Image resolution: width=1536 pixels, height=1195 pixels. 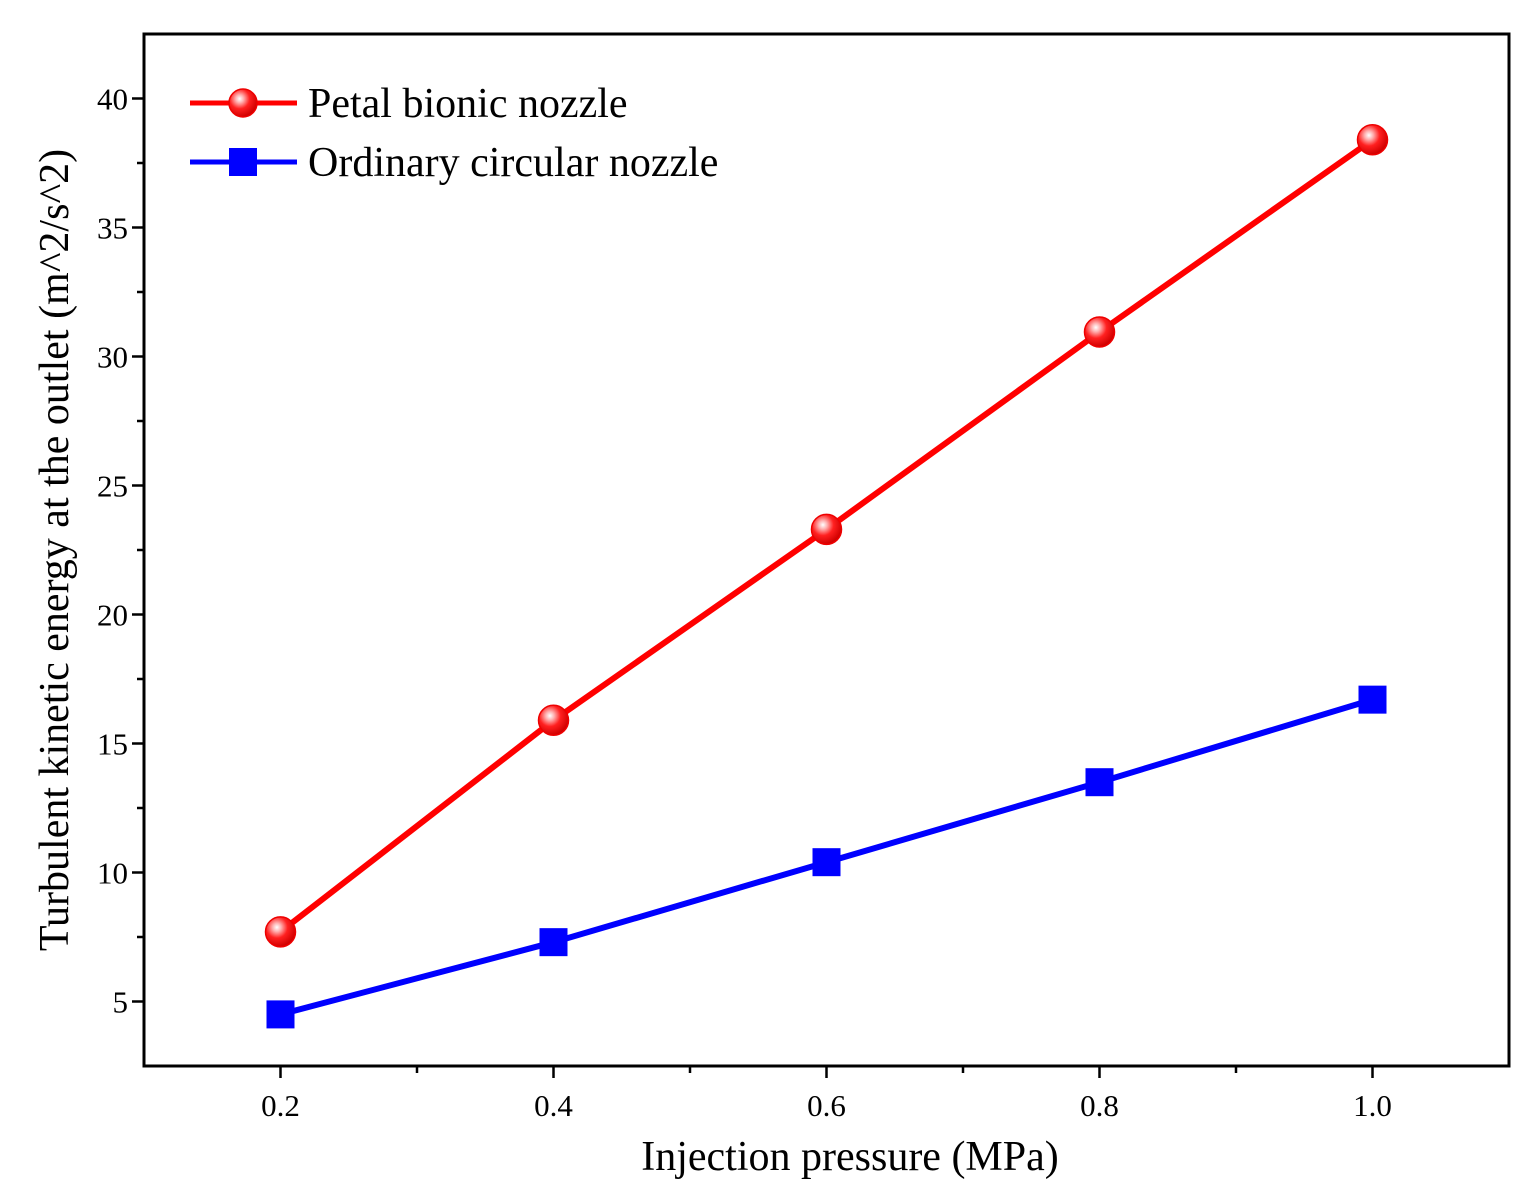 What do you see at coordinates (243, 103) in the screenshot?
I see `legend-marker-circle` at bounding box center [243, 103].